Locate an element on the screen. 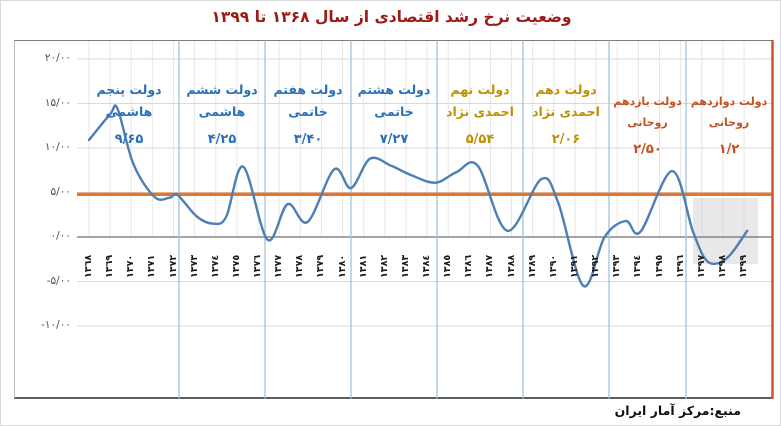 Image resolution: width=781 pixels, height=426 pixels. government-name-line: دولت دهم is located at coordinates (566, 89).